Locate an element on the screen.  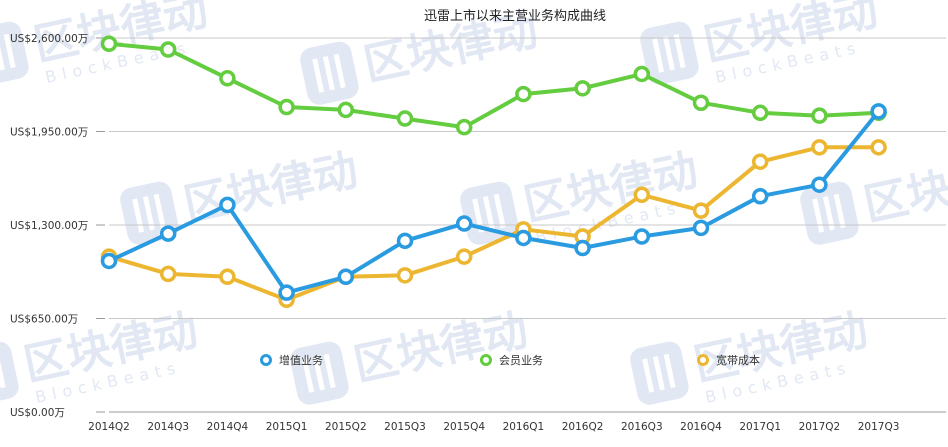
x-tick-label: 2017Q2 is located at coordinates (820, 427).